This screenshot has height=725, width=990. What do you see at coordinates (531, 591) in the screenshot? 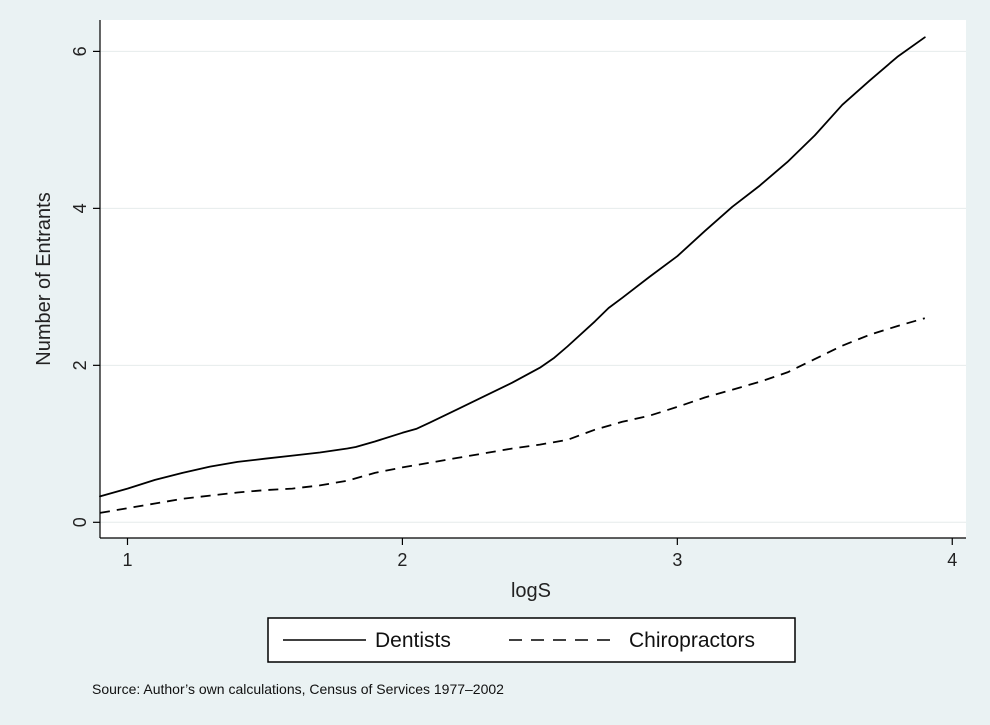
I see `x-axis-title: logS` at bounding box center [531, 591].